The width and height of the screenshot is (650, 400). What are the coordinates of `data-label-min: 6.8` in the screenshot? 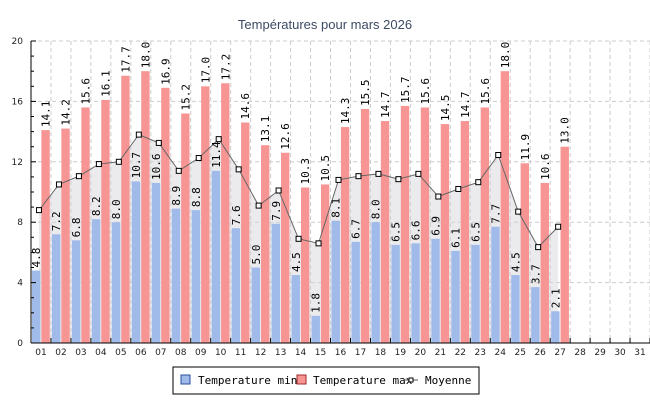 It's located at (76, 227).